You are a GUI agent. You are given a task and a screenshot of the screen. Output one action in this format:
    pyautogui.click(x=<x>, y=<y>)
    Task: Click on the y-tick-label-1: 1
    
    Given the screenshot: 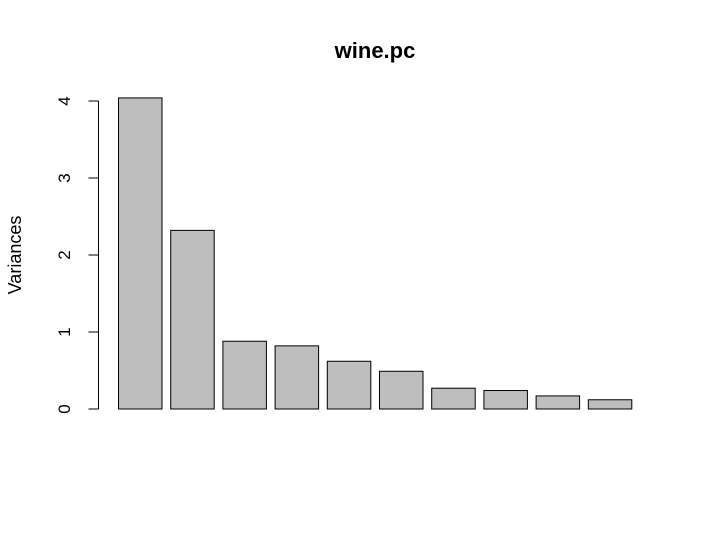 What is the action you would take?
    pyautogui.click(x=64, y=331)
    